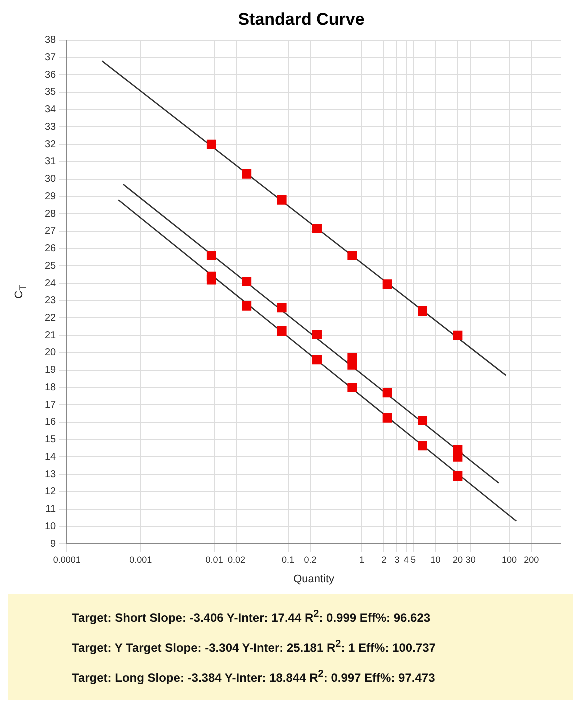 This screenshot has height=726, width=581. I want to click on x-tick-label: 3, so click(397, 559).